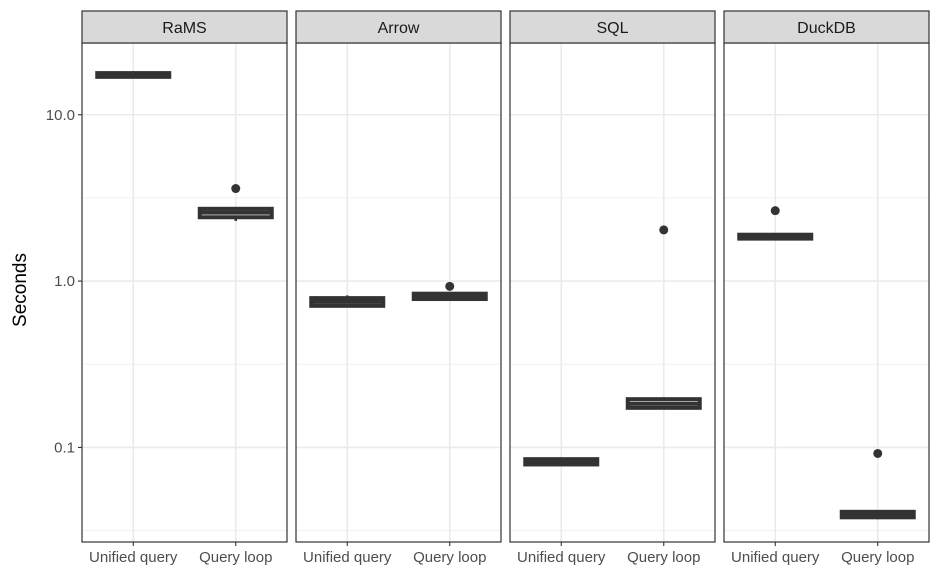 Image resolution: width=936 pixels, height=576 pixels. Describe the element at coordinates (347, 301) in the screenshot. I see `boxplot-arrow-unified-query` at that location.